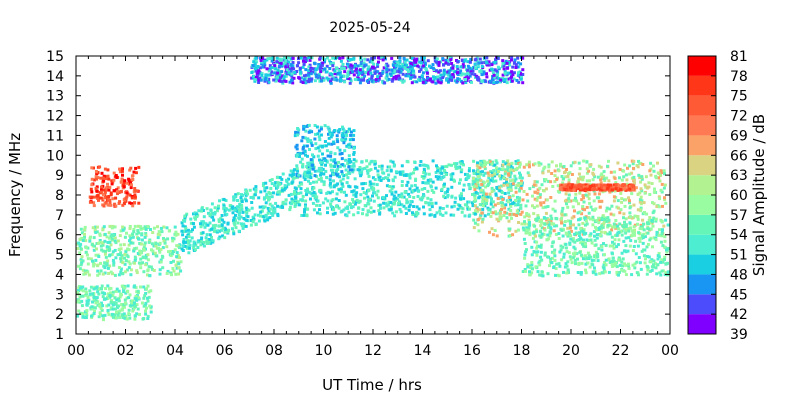  Describe the element at coordinates (702, 85) in the screenshot. I see `colorbar-segment` at that location.